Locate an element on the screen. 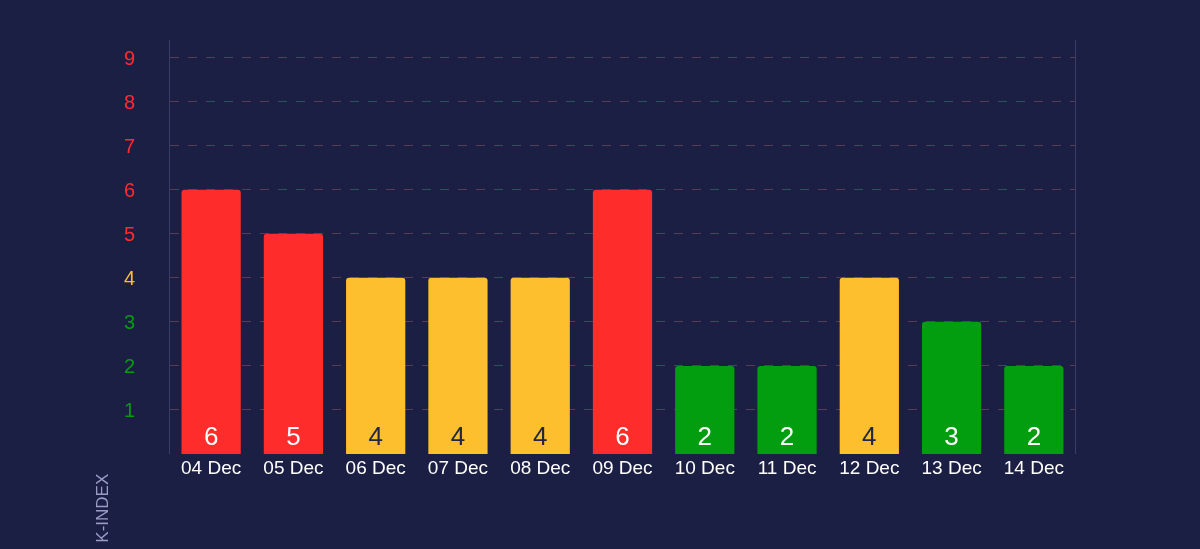 The width and height of the screenshot is (1200, 549). y-tick-label: 3 is located at coordinates (129, 321).